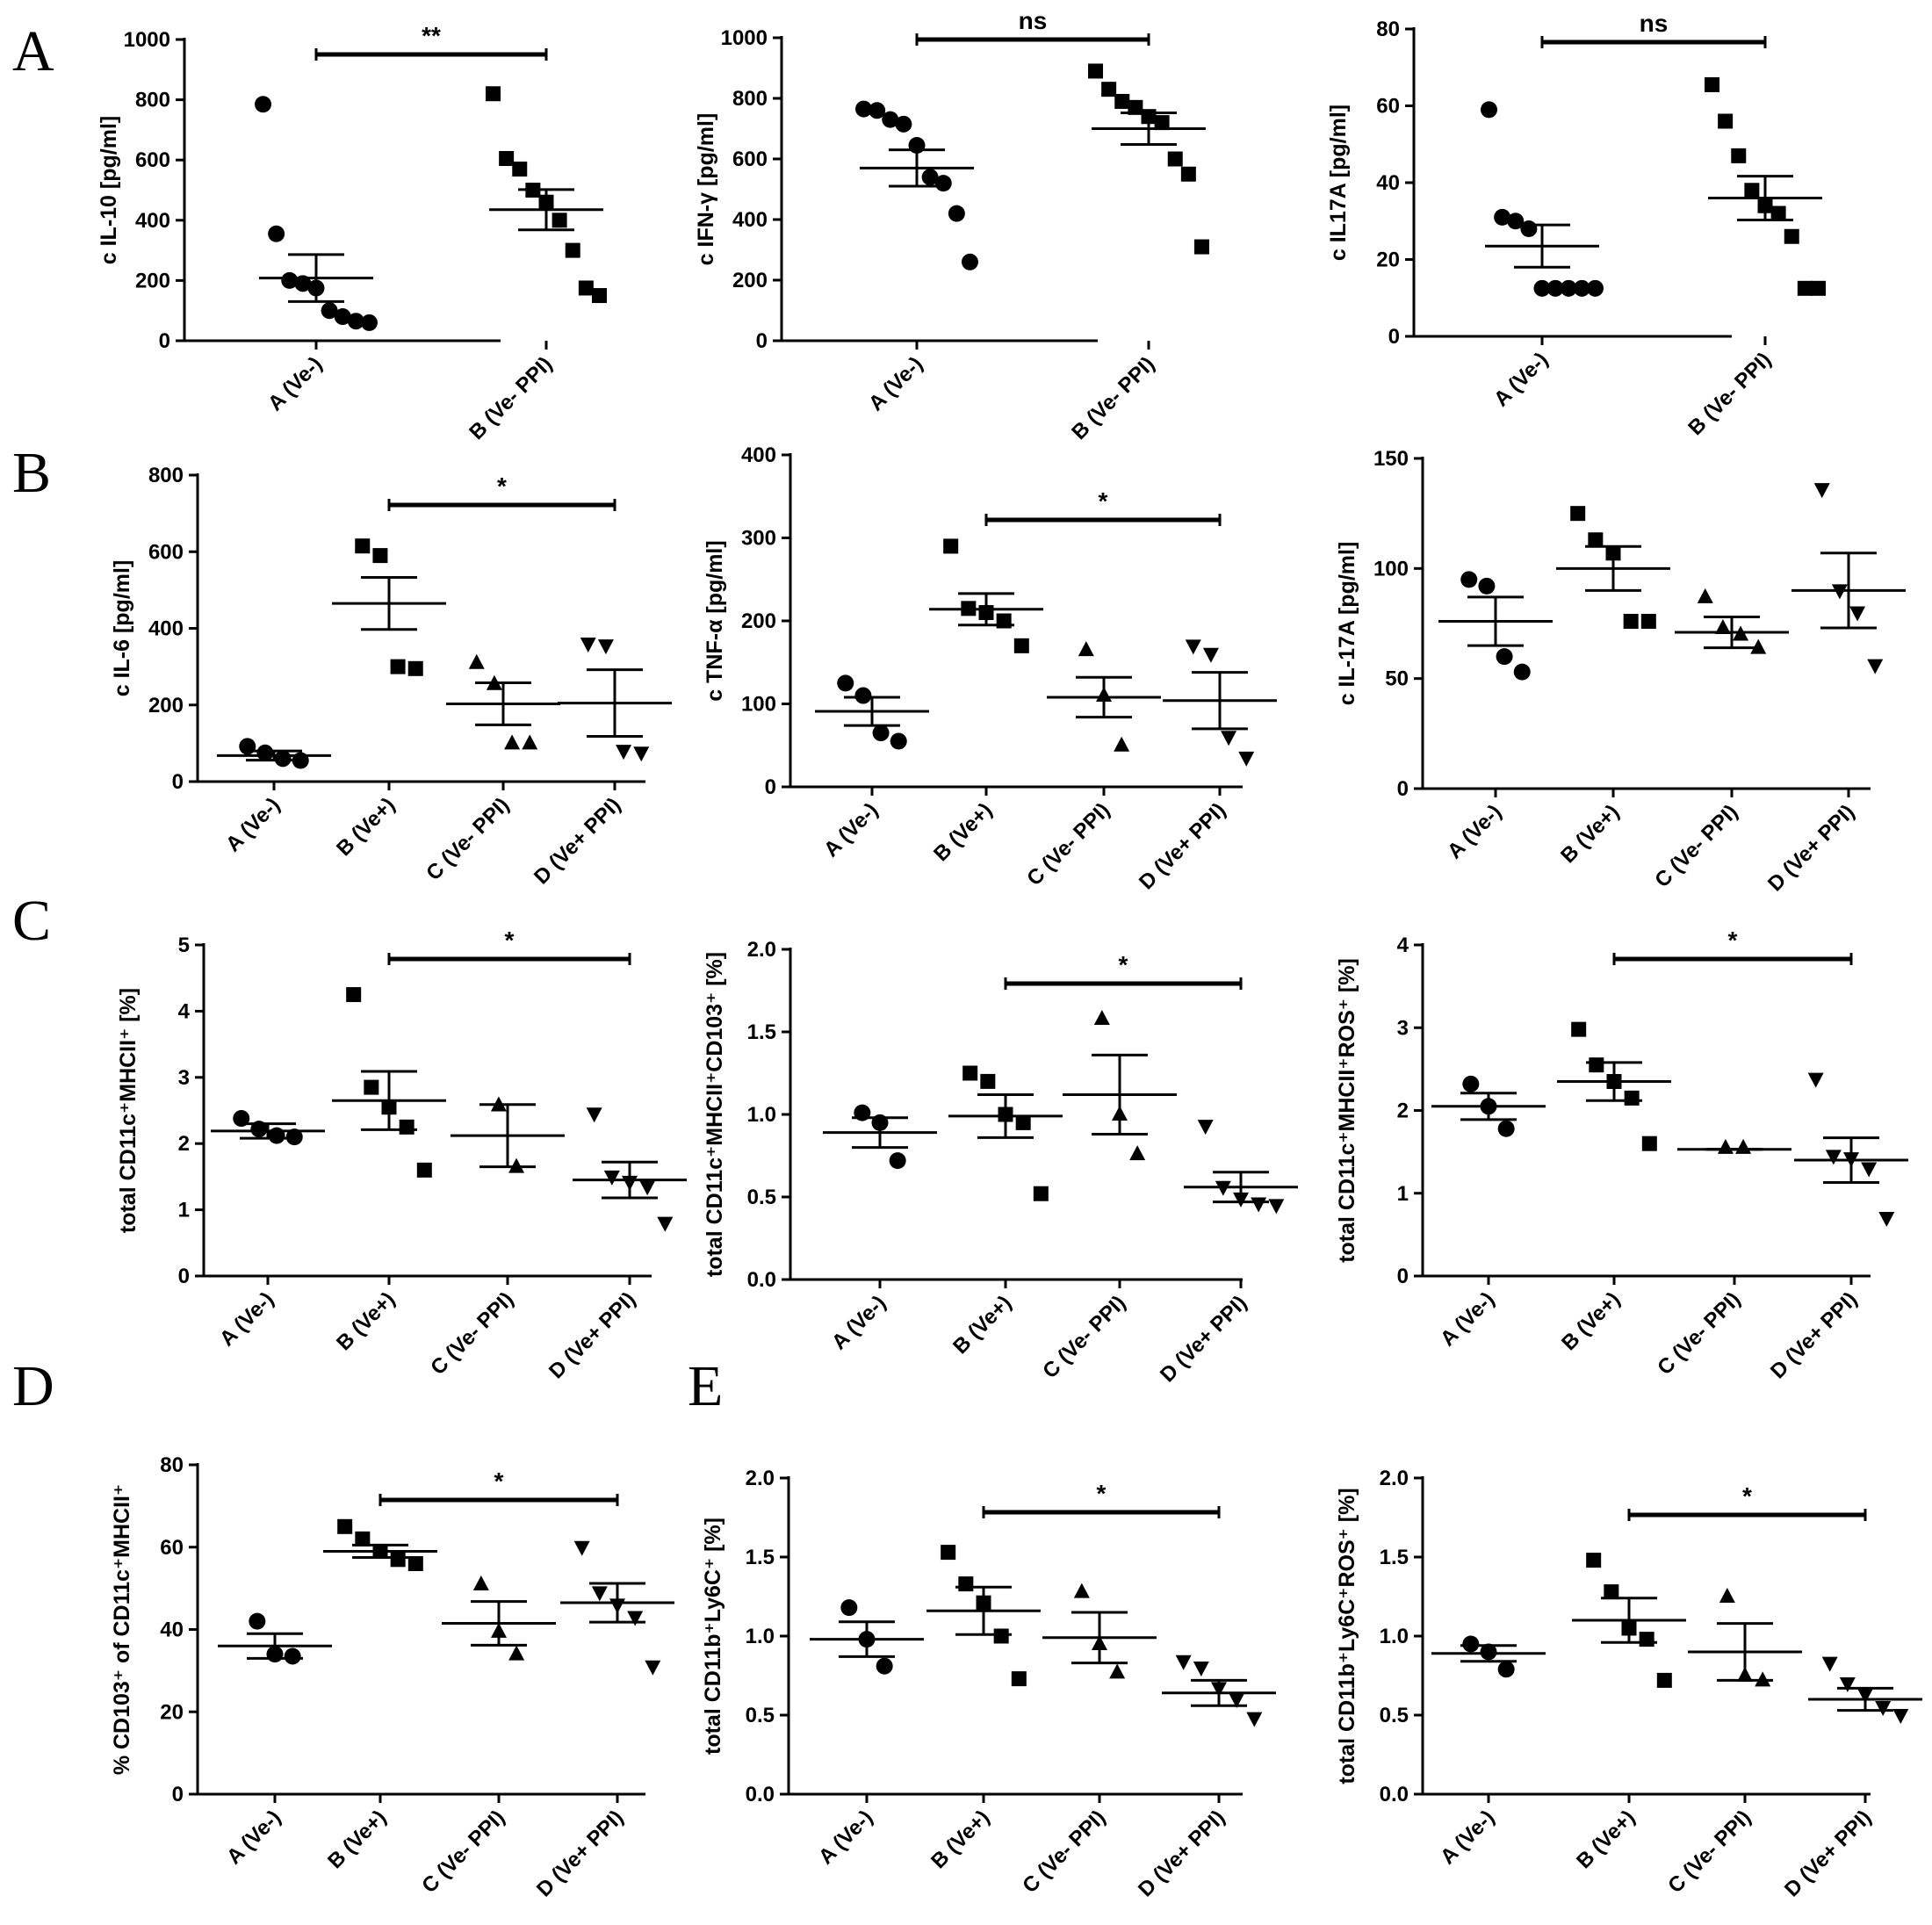 This screenshot has height=1925, width=1932. What do you see at coordinates (1338, 183) in the screenshot?
I see `y-axis-label: c IL17A [pg/ml]` at bounding box center [1338, 183].